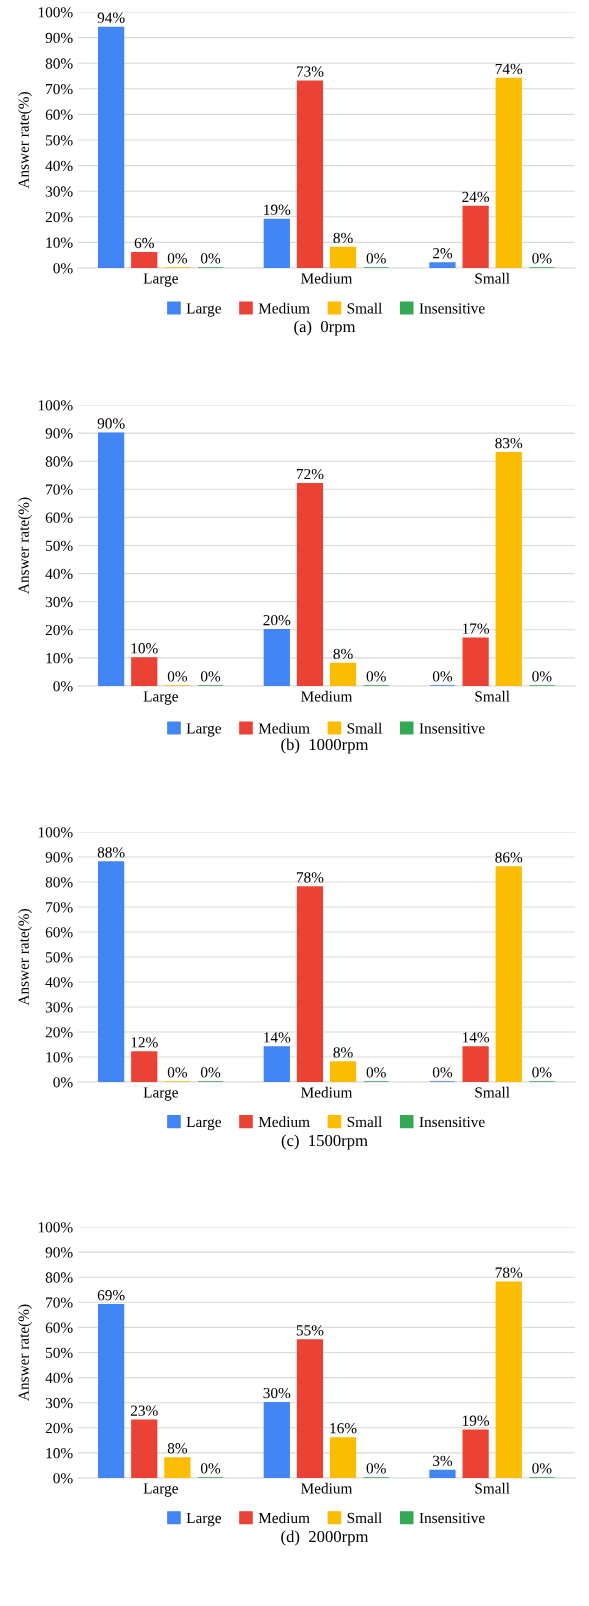  Describe the element at coordinates (55, 1227) in the screenshot. I see `y-tick-label: 100%` at that location.